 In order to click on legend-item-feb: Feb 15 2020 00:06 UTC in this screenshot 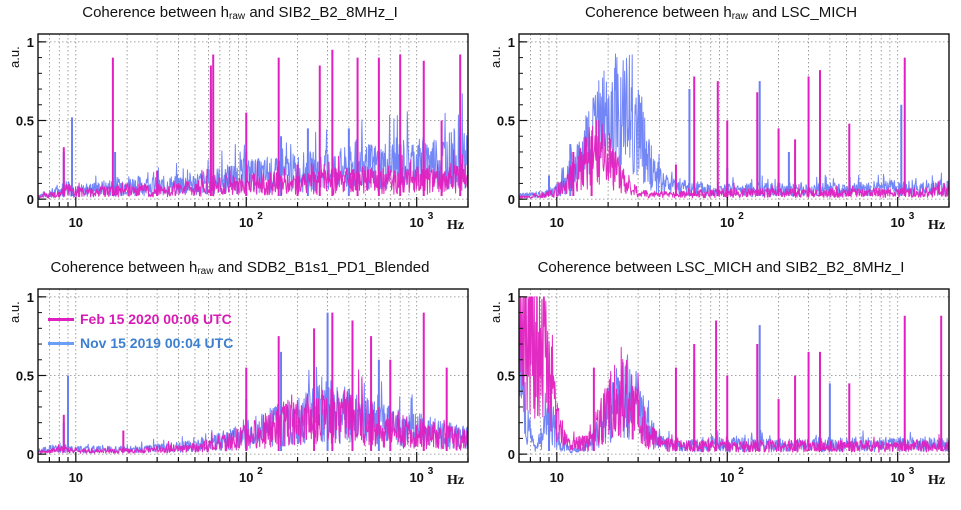, I will do `click(140, 319)`.